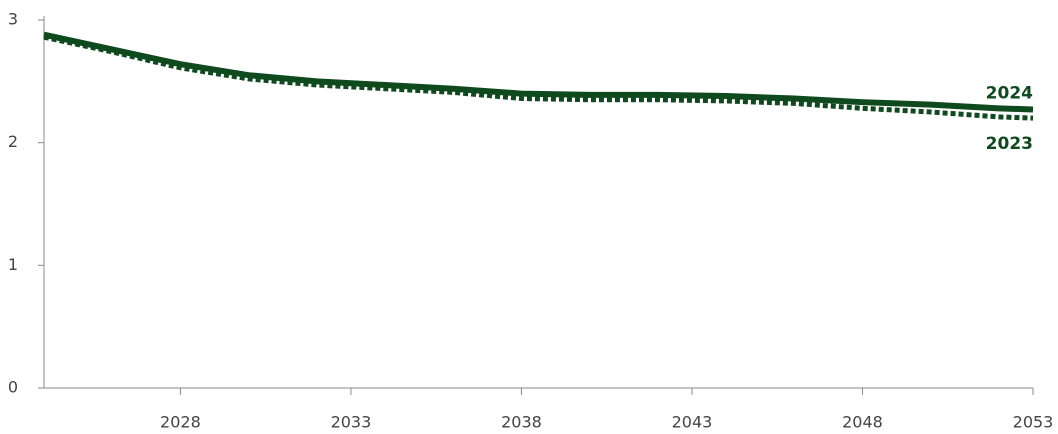 This screenshot has height=434, width=1058. What do you see at coordinates (1009, 94) in the screenshot?
I see `series-end-label: 2024` at bounding box center [1009, 94].